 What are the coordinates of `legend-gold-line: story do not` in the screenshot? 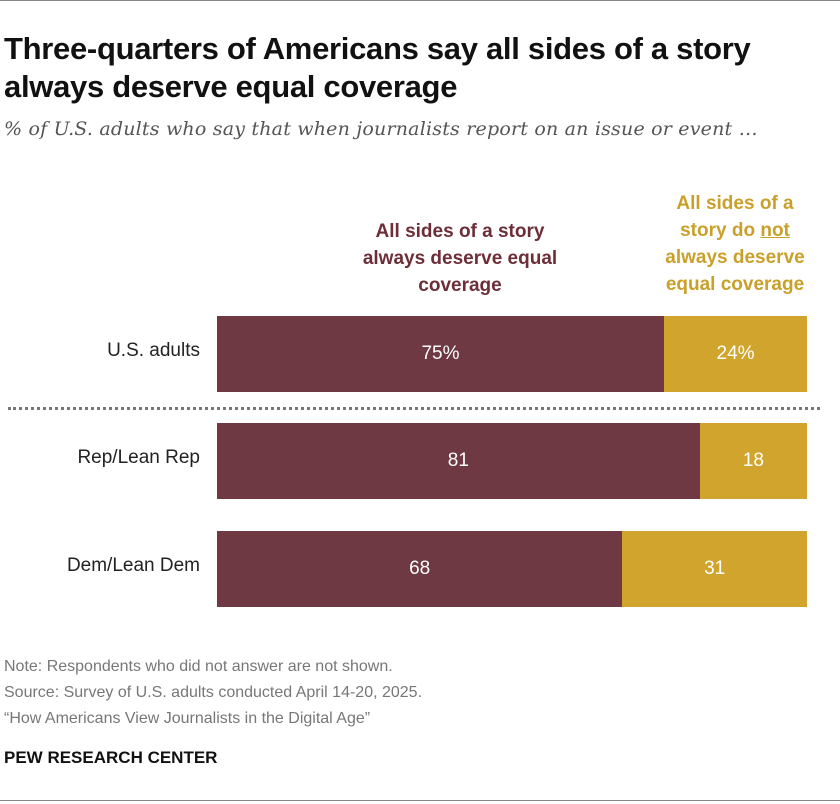 It's located at (735, 230).